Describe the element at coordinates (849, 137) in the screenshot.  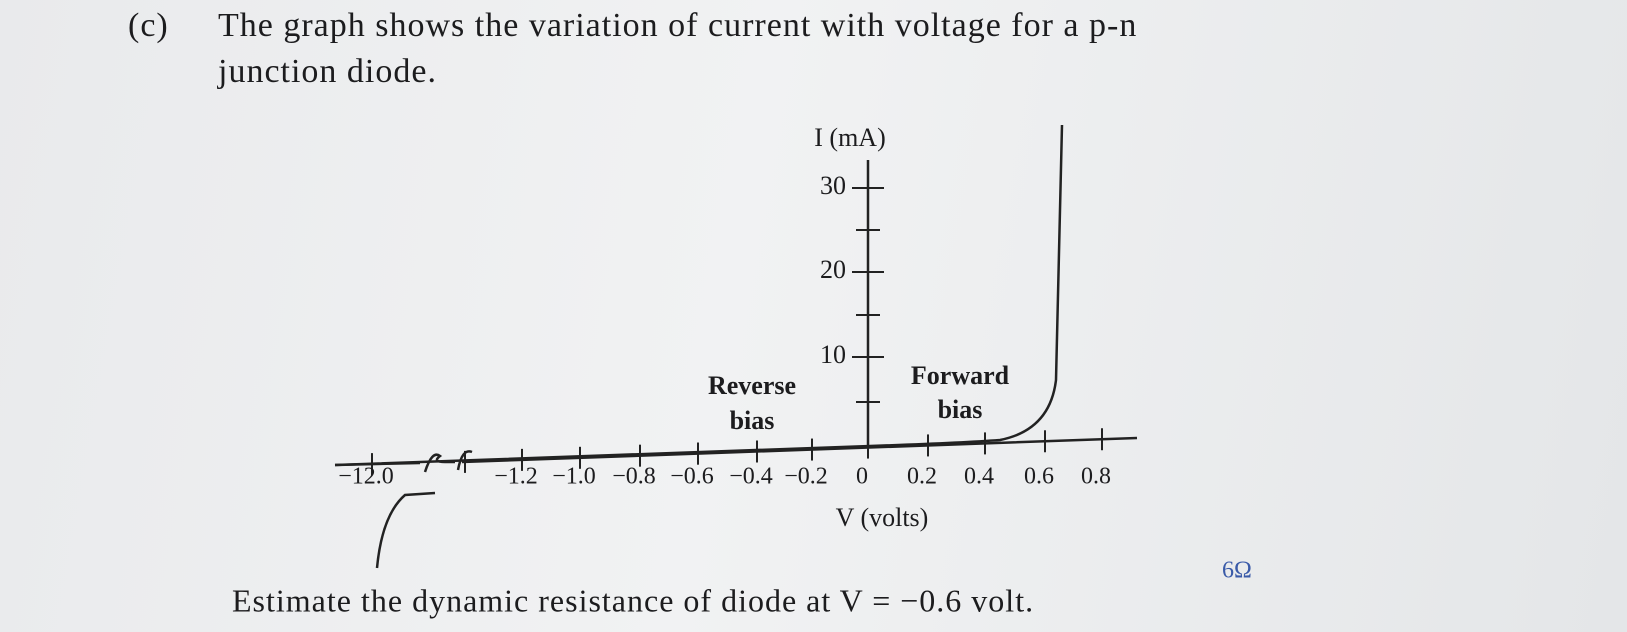
I see `y-axis-label: I (mA)` at that location.